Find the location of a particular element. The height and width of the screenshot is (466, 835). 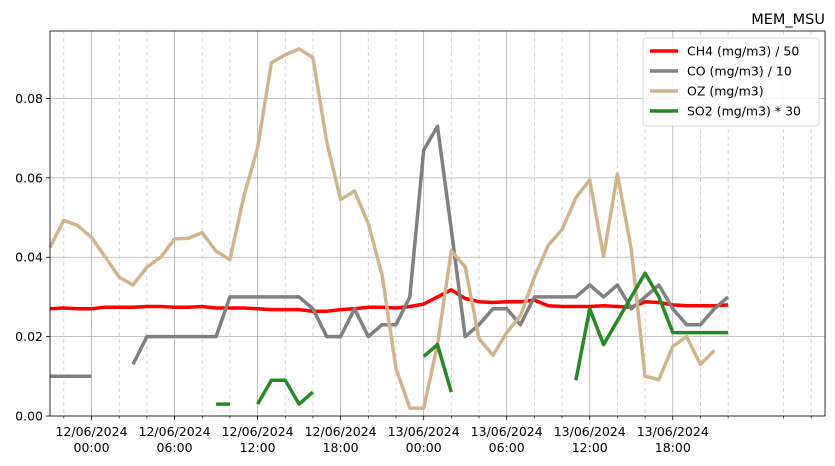

legend-box is located at coordinates (731, 82).